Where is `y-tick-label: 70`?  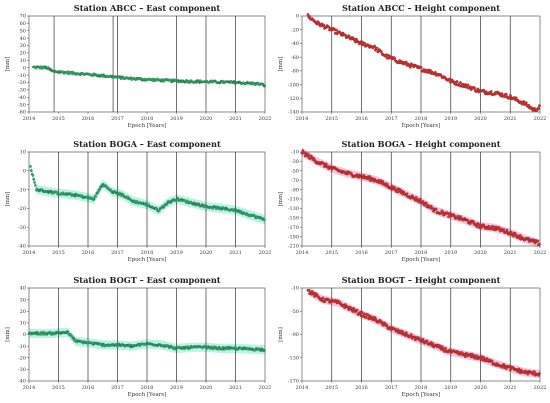 y-tick-label: 70 is located at coordinates (23, 17).